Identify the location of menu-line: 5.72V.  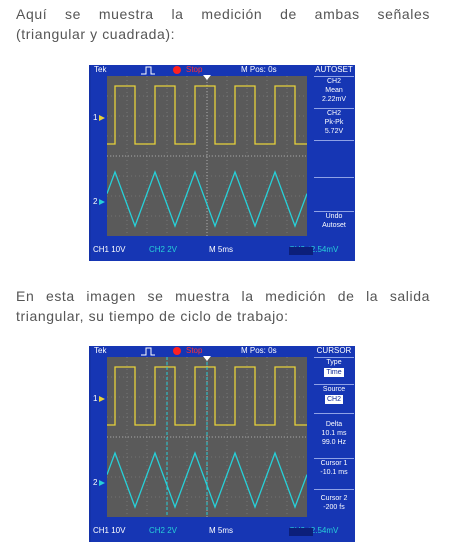
(334, 131).